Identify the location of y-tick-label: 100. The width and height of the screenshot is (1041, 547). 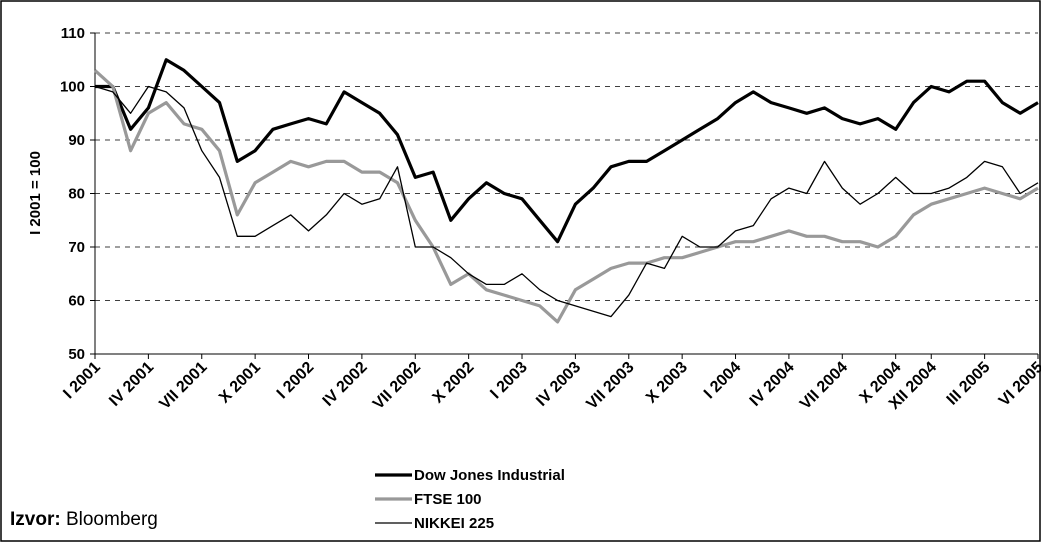
(72, 87).